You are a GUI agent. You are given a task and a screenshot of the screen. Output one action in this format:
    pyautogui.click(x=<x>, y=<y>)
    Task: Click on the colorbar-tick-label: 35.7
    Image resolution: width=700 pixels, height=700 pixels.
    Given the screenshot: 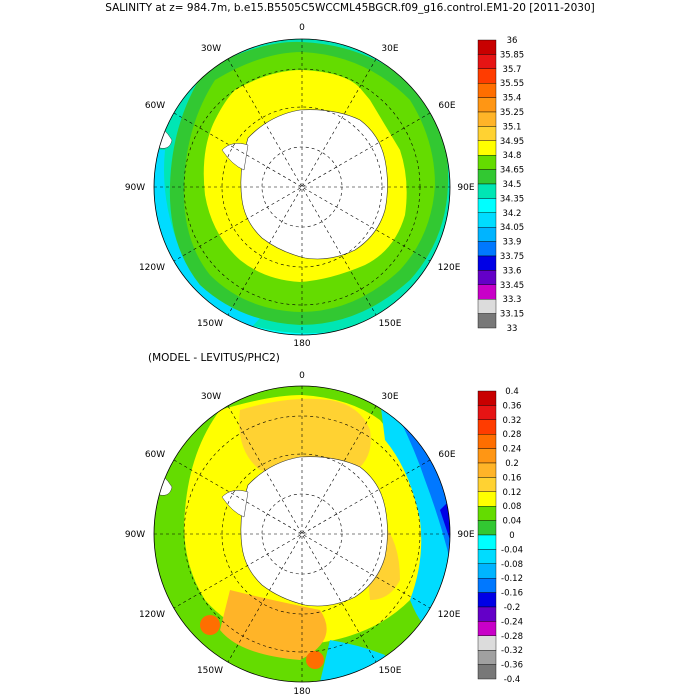 What is the action you would take?
    pyautogui.click(x=512, y=70)
    